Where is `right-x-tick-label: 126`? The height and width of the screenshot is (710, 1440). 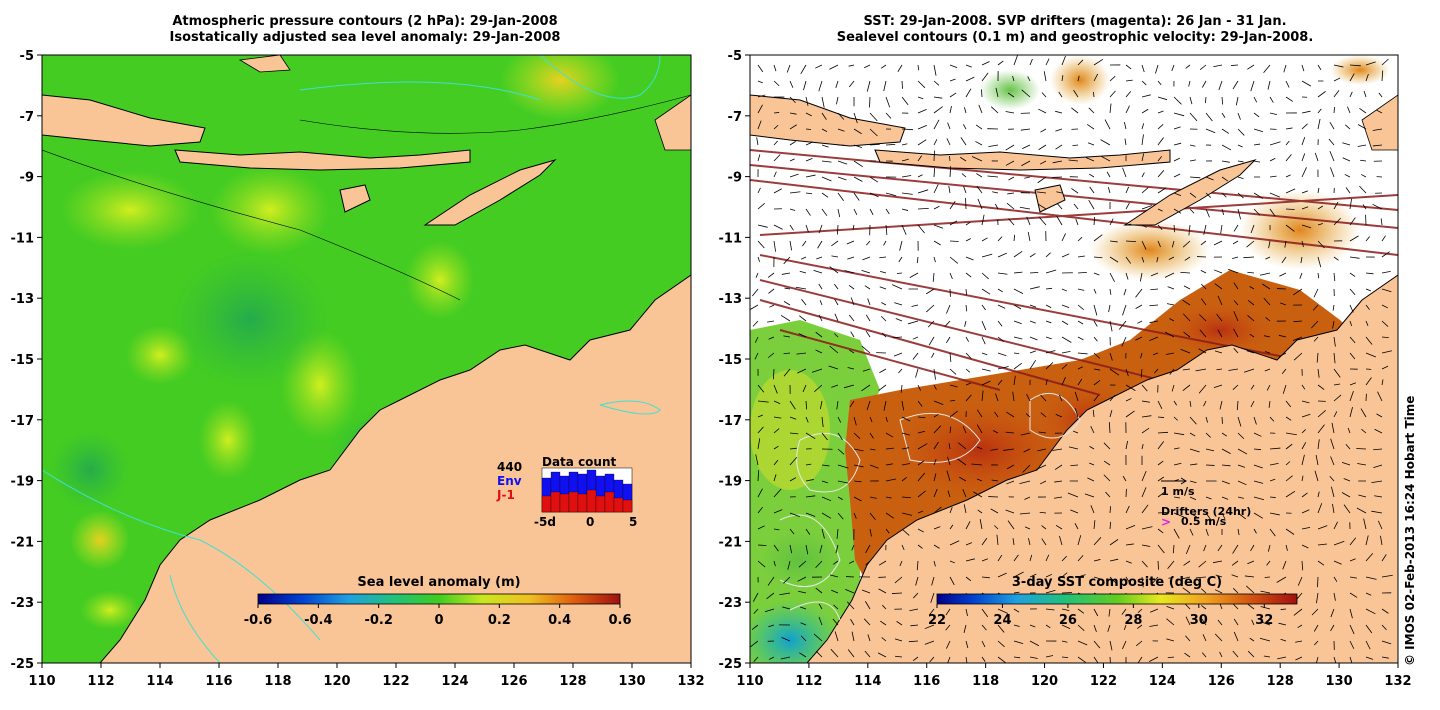 right-x-tick-label: 126 is located at coordinates (1221, 681).